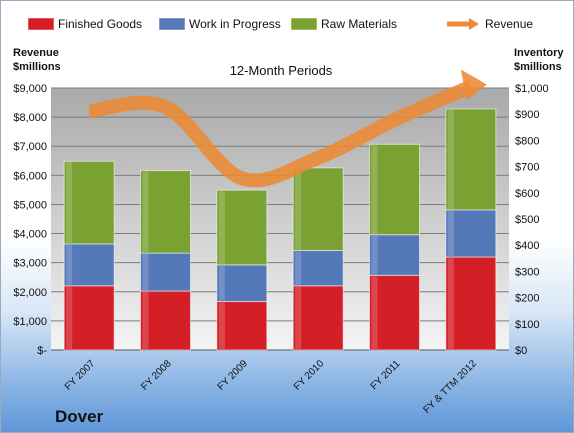  Describe the element at coordinates (304, 24) in the screenshot. I see `legend-swatch-raw-materials` at that location.